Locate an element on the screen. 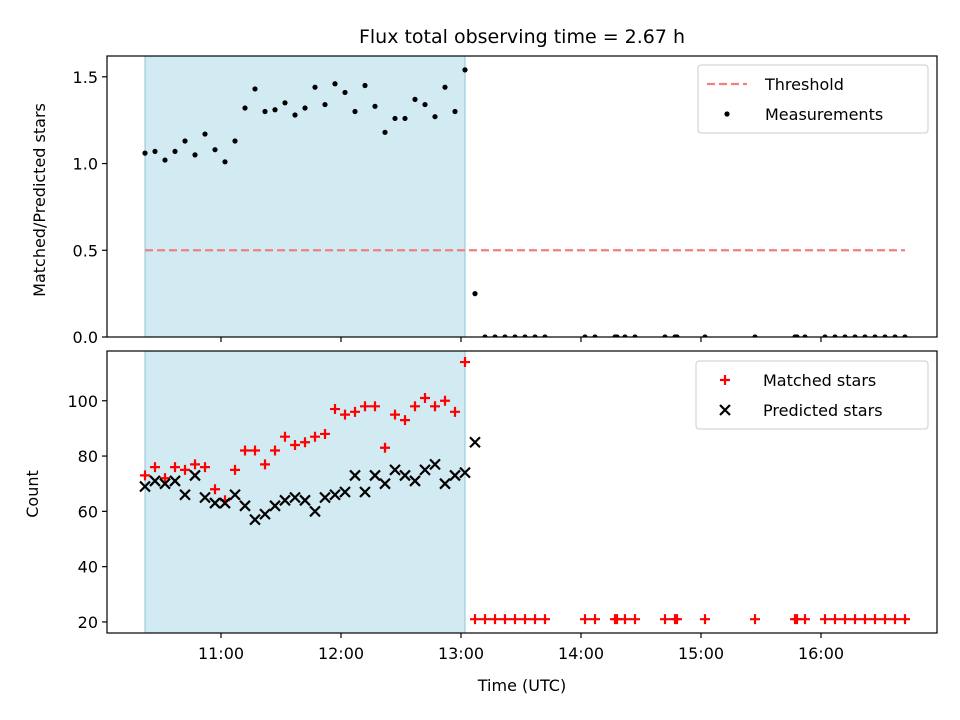 This screenshot has height=720, width=960. y-tick-label: 0.5 is located at coordinates (85, 250).